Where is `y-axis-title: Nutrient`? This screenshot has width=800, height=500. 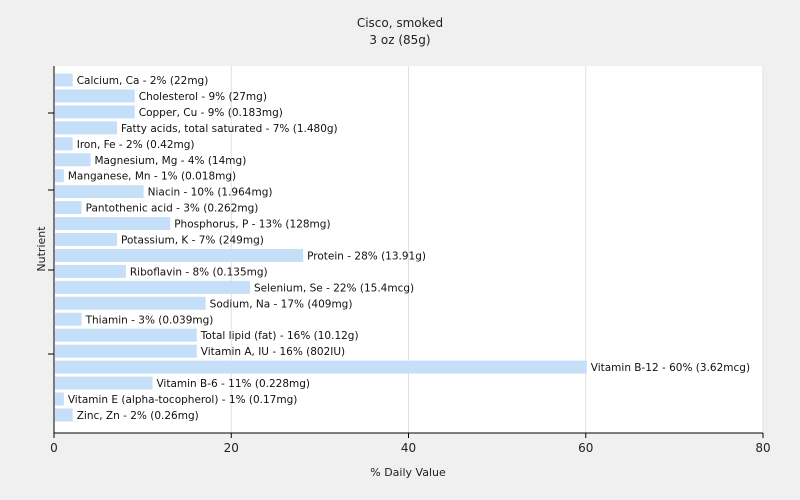 y-axis-title: Nutrient is located at coordinates (41, 249).